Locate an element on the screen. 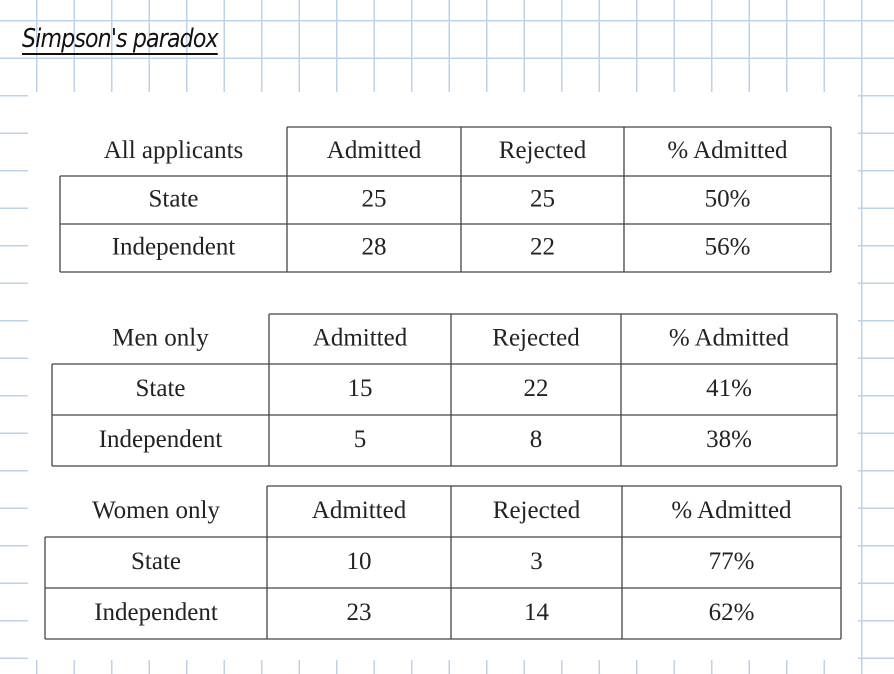 The width and height of the screenshot is (894, 674). table-cell: 28 is located at coordinates (374, 247).